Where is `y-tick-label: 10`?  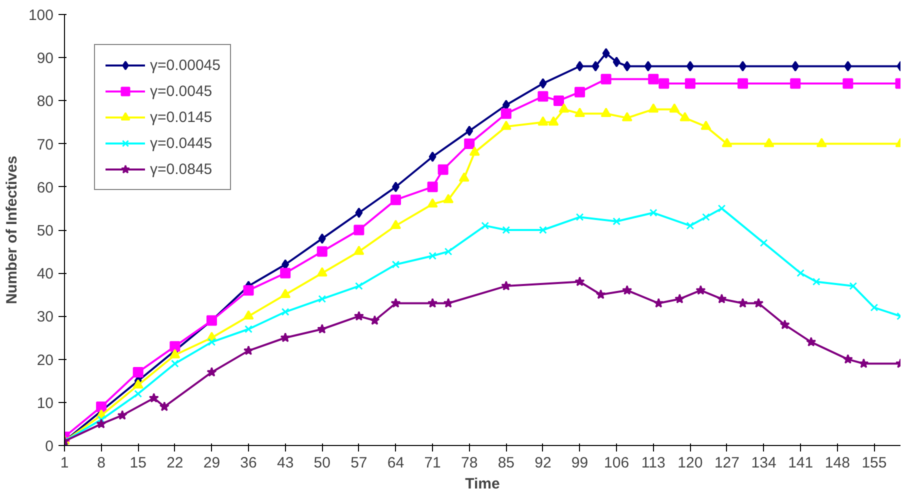
y-tick-label: 10 is located at coordinates (45, 403).